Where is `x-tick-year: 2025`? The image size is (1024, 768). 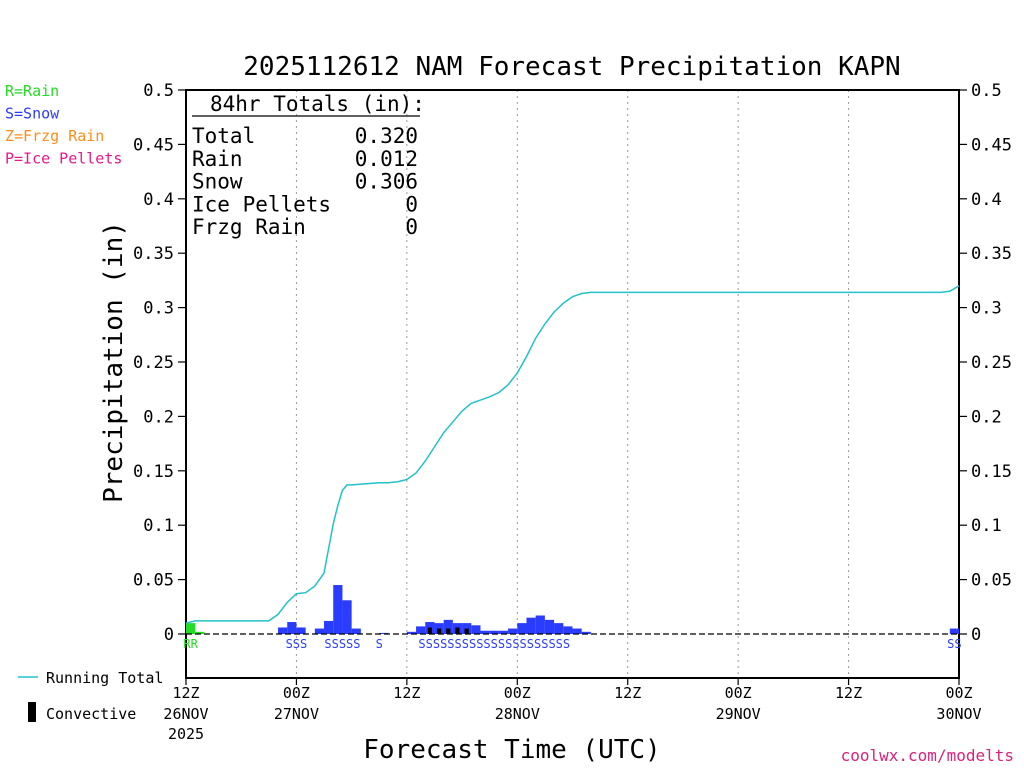
x-tick-year: 2025 is located at coordinates (186, 734).